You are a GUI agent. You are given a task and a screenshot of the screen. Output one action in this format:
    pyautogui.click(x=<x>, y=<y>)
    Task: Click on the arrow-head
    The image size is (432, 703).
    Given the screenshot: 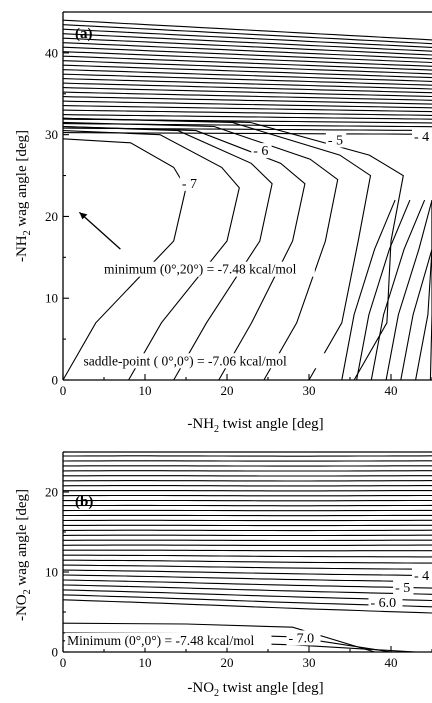 What is the action you would take?
    pyautogui.click(x=83, y=216)
    